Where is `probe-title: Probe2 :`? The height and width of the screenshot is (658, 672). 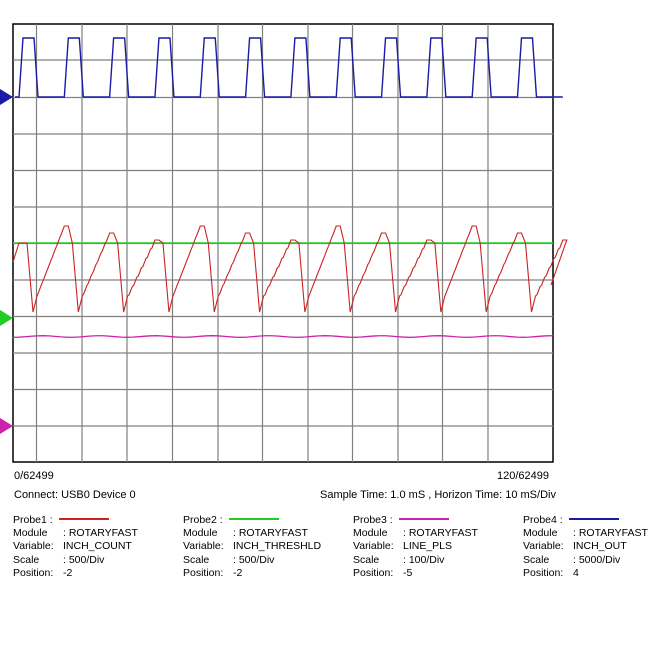 probe-title: Probe2 : is located at coordinates (203, 520).